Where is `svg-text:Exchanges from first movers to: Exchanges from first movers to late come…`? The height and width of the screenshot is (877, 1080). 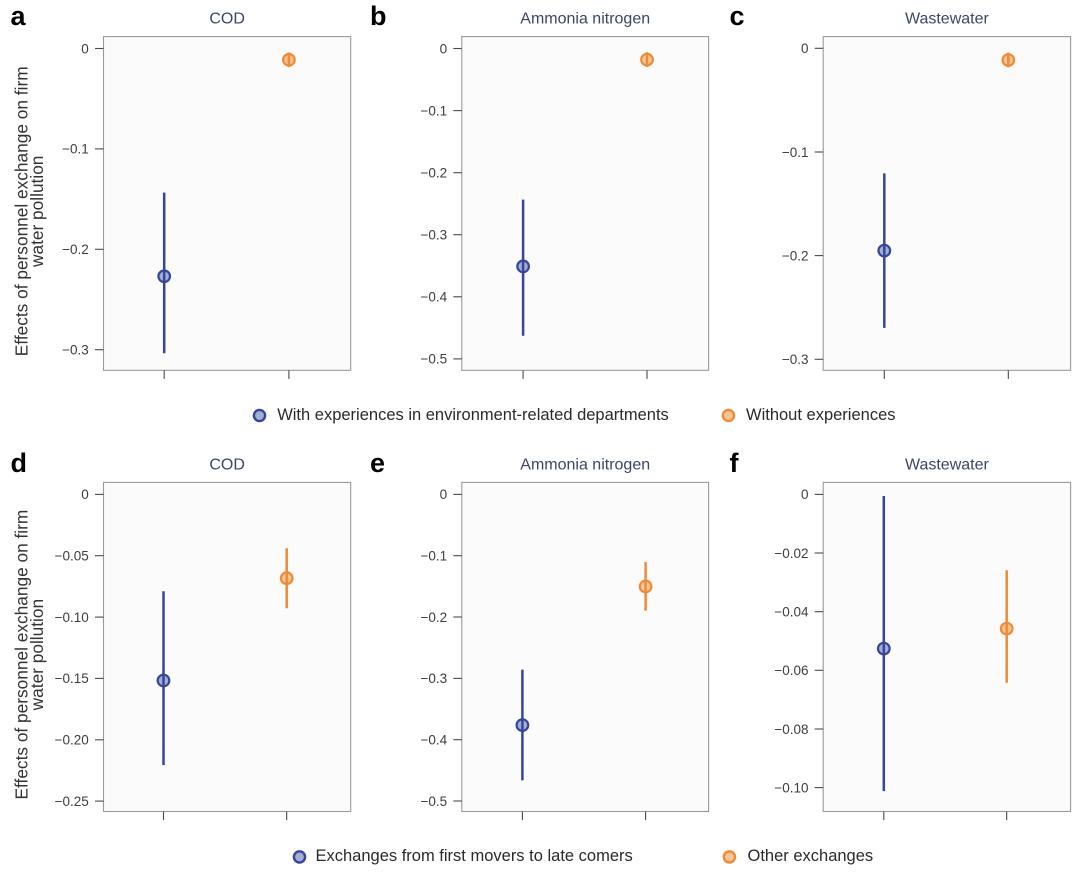
svg-text:Exchanges from first movers to: Exchanges from first movers to late come… is located at coordinates (474, 856).